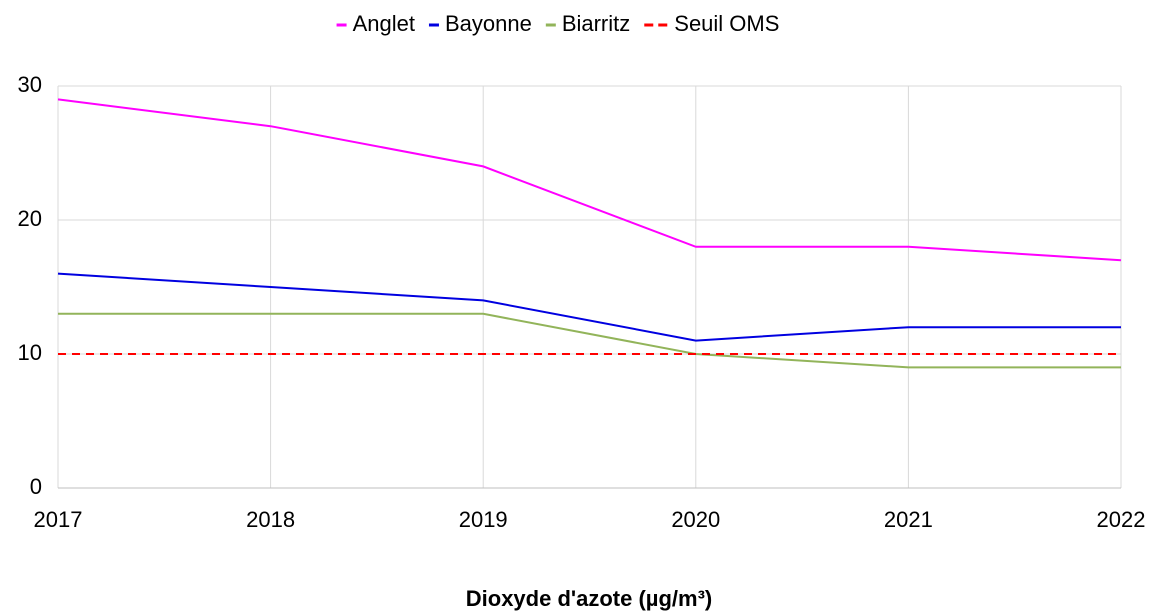  I want to click on y-tick-label: 30, so click(30, 84).